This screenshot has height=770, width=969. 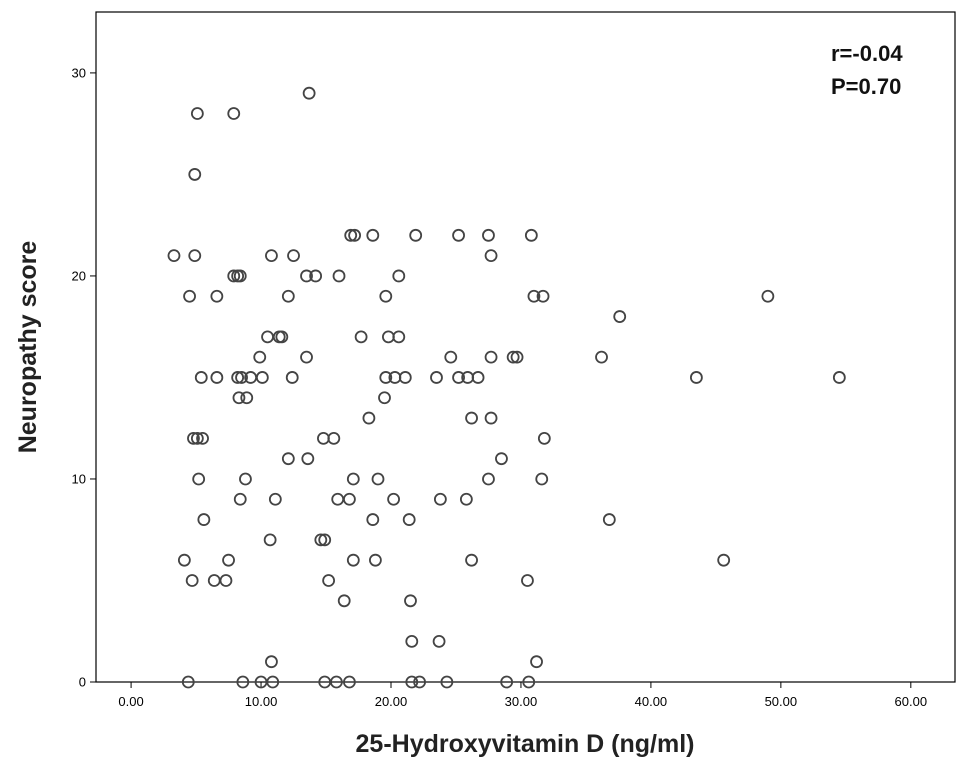 What do you see at coordinates (84, 377) in the screenshot?
I see `y-axis: 0 10 20 30` at bounding box center [84, 377].